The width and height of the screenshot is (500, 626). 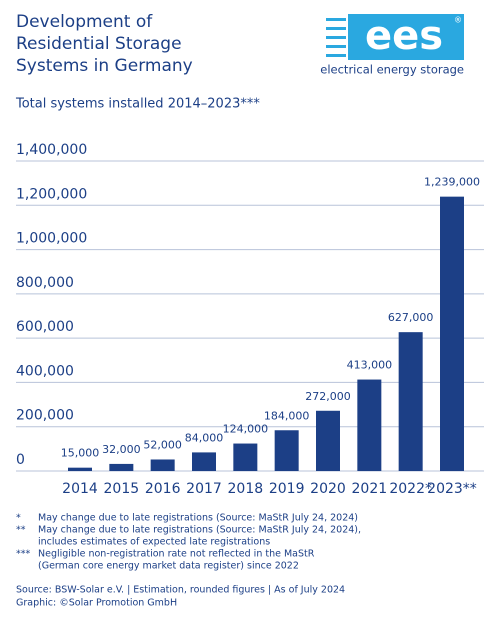 What do you see at coordinates (328, 396) in the screenshot?
I see `value-label: 272,000` at bounding box center [328, 396].